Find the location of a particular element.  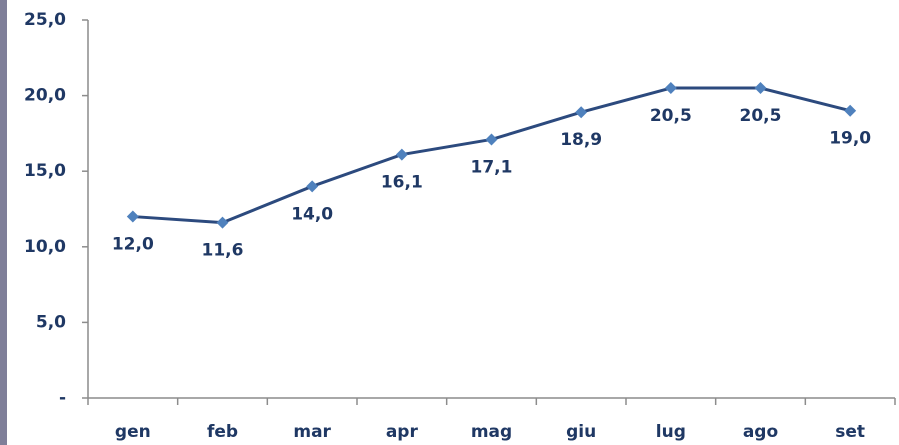

x-tick-label: apr is located at coordinates (402, 432).